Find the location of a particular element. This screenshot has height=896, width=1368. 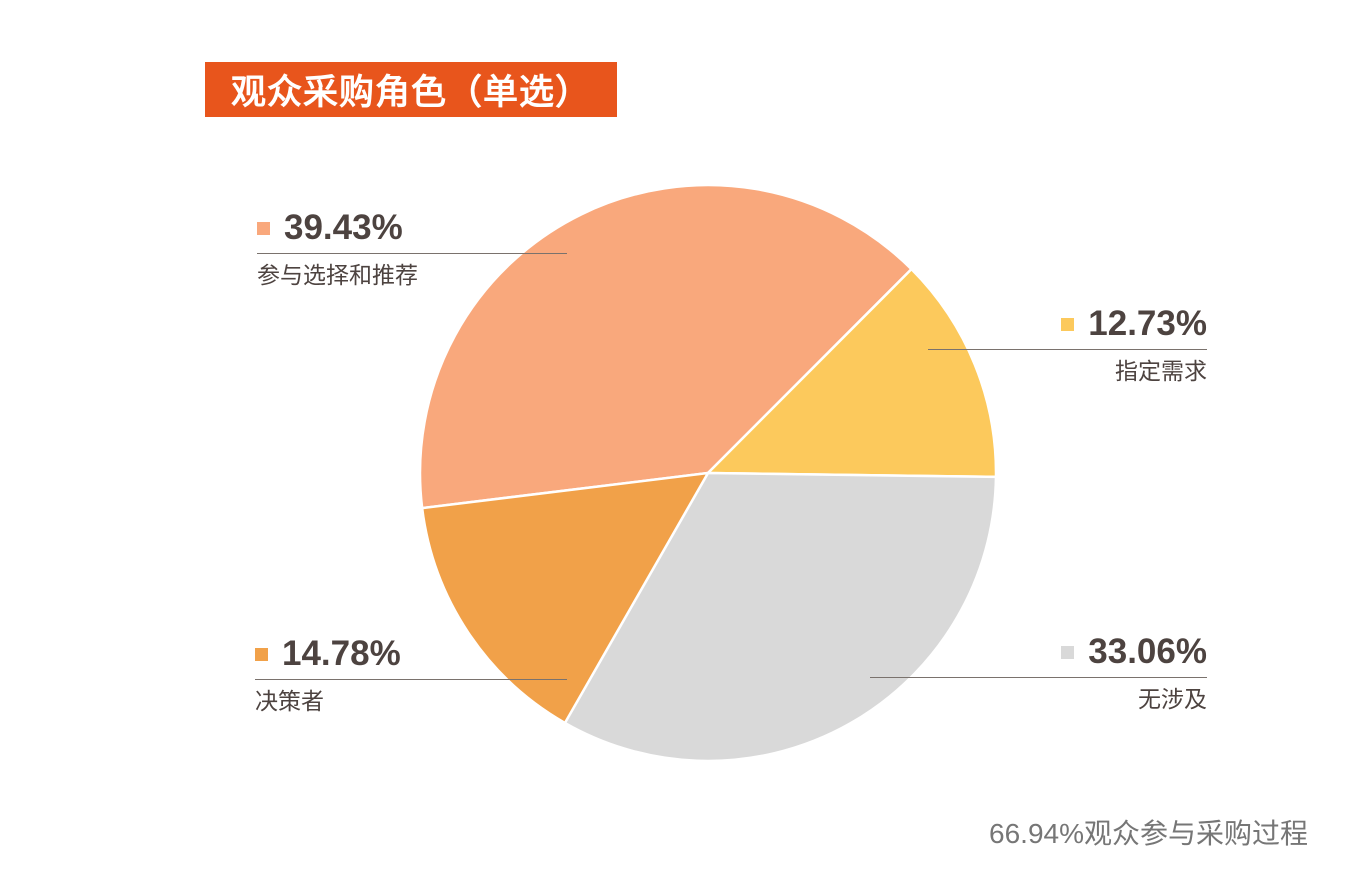

slice-label: 参与选择和推荐 is located at coordinates (337, 275).